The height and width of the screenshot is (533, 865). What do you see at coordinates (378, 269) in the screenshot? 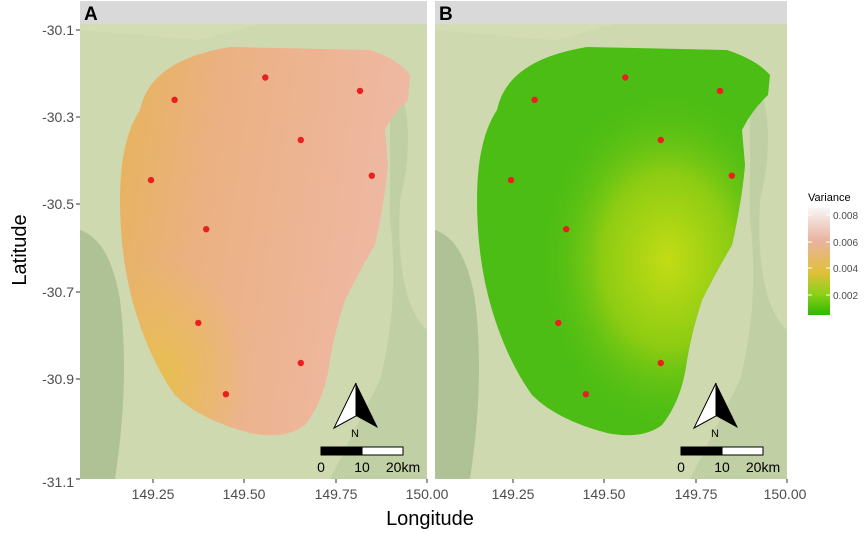
I see `panel-a-basemap-hills` at bounding box center [378, 269].